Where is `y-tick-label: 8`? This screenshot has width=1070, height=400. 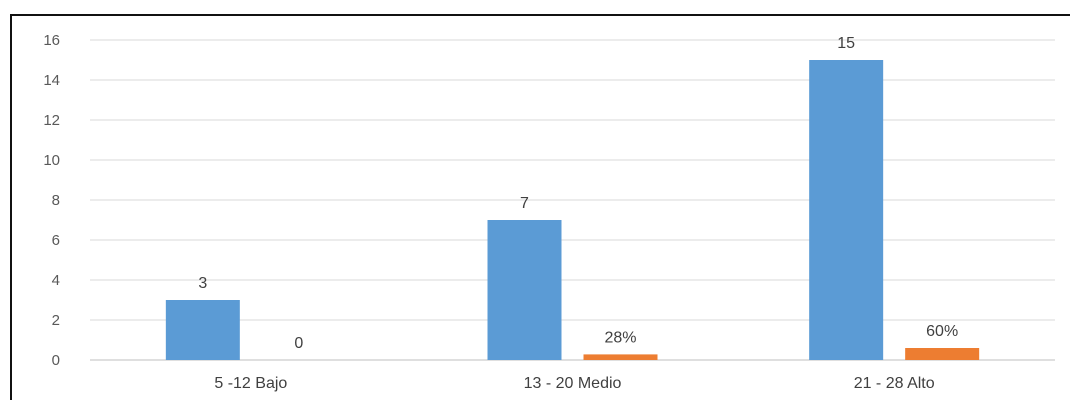 y-tick-label: 8 is located at coordinates (56, 200).